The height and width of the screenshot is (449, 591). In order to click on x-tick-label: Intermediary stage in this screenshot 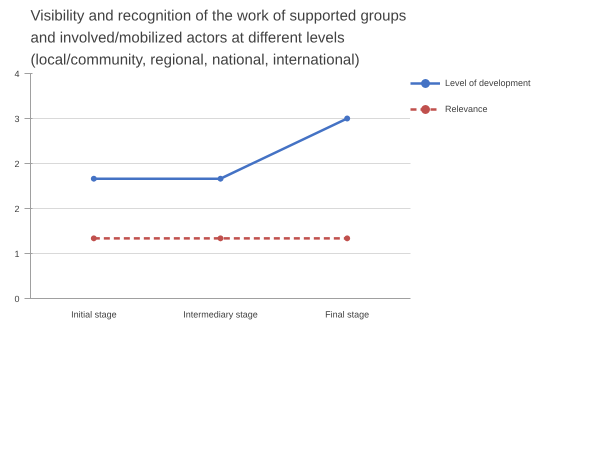, I will do `click(220, 315)`.